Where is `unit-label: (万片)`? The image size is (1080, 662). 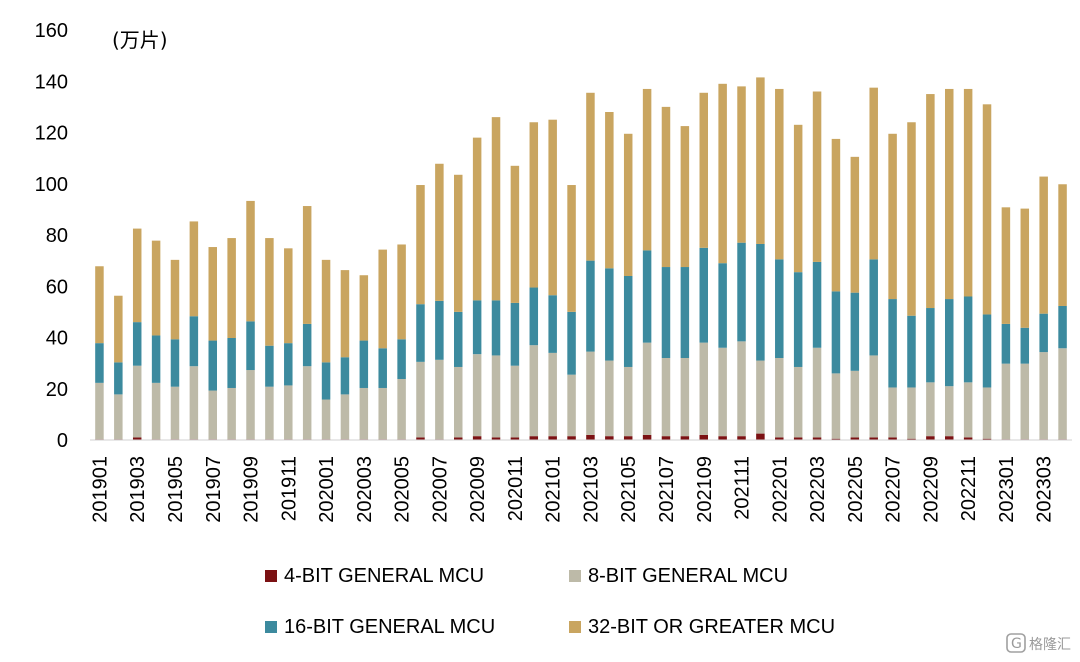
unit-label: (万片) is located at coordinates (140, 40).